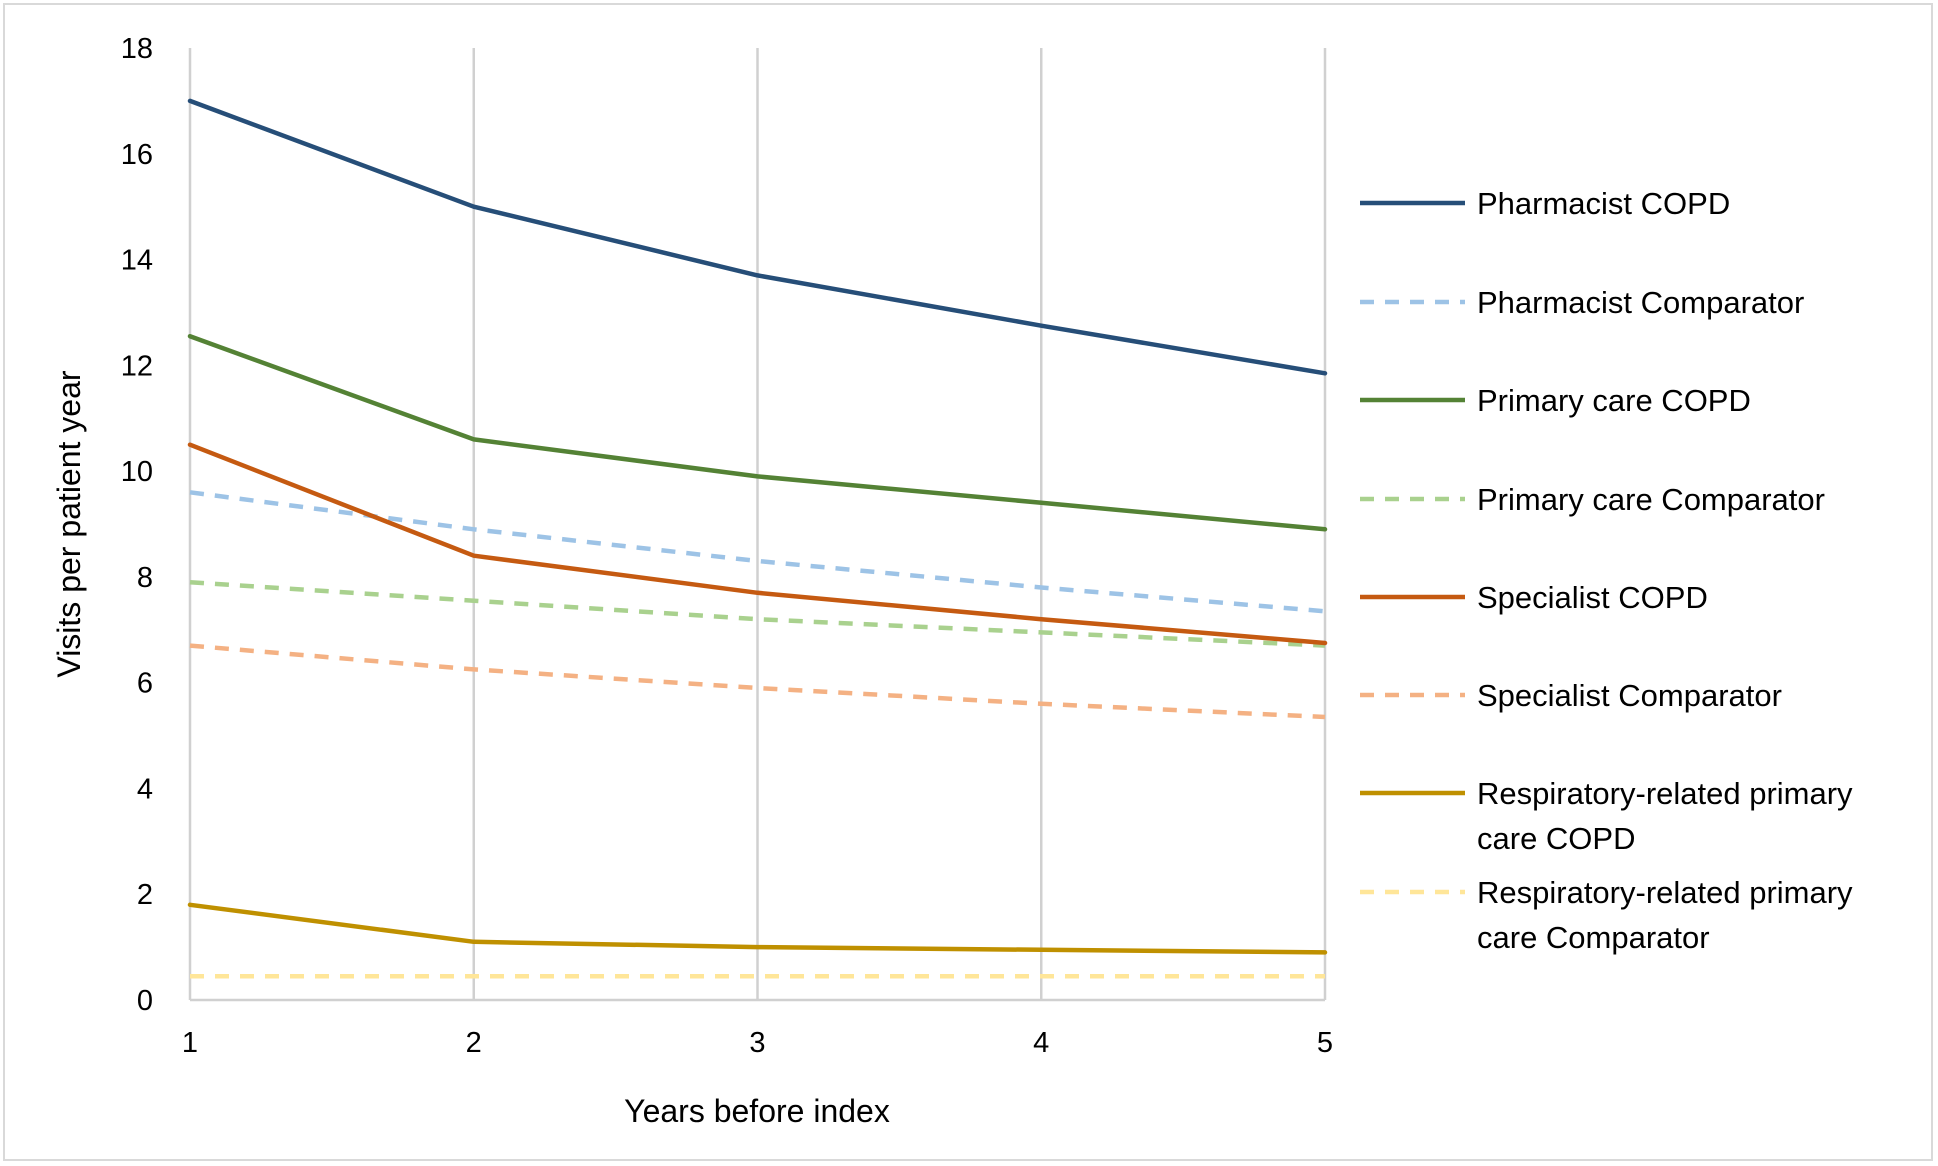 Image resolution: width=1938 pixels, height=1166 pixels. Describe the element at coordinates (1603, 203) in the screenshot. I see `legend-label: Pharmacist COPD` at that location.